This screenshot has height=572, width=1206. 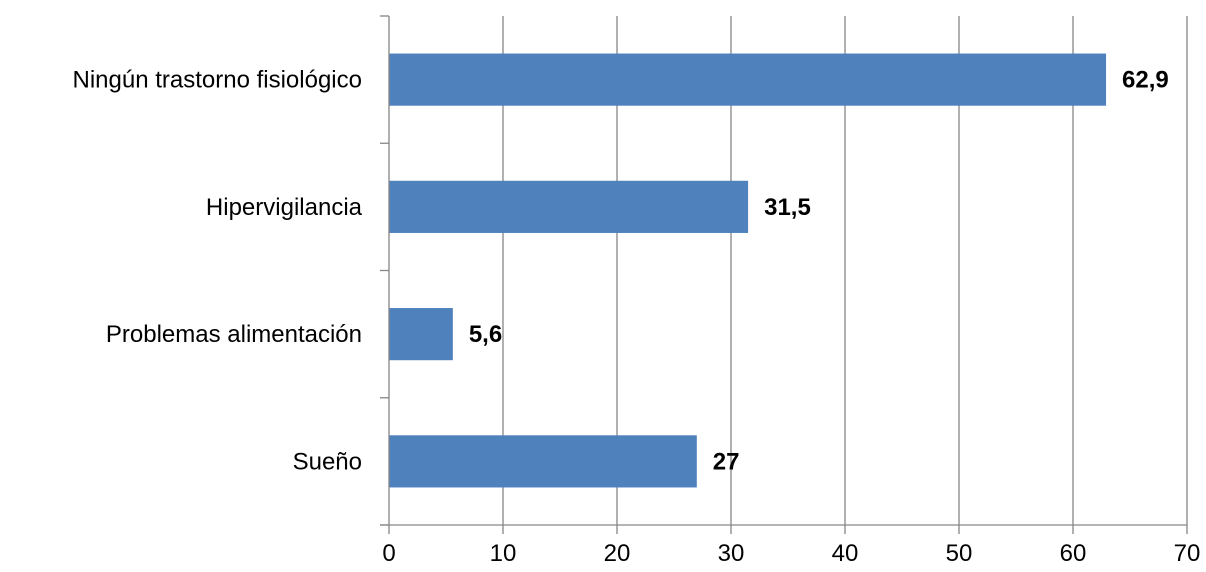 What do you see at coordinates (1187, 553) in the screenshot?
I see `x-tick-label: 70` at bounding box center [1187, 553].